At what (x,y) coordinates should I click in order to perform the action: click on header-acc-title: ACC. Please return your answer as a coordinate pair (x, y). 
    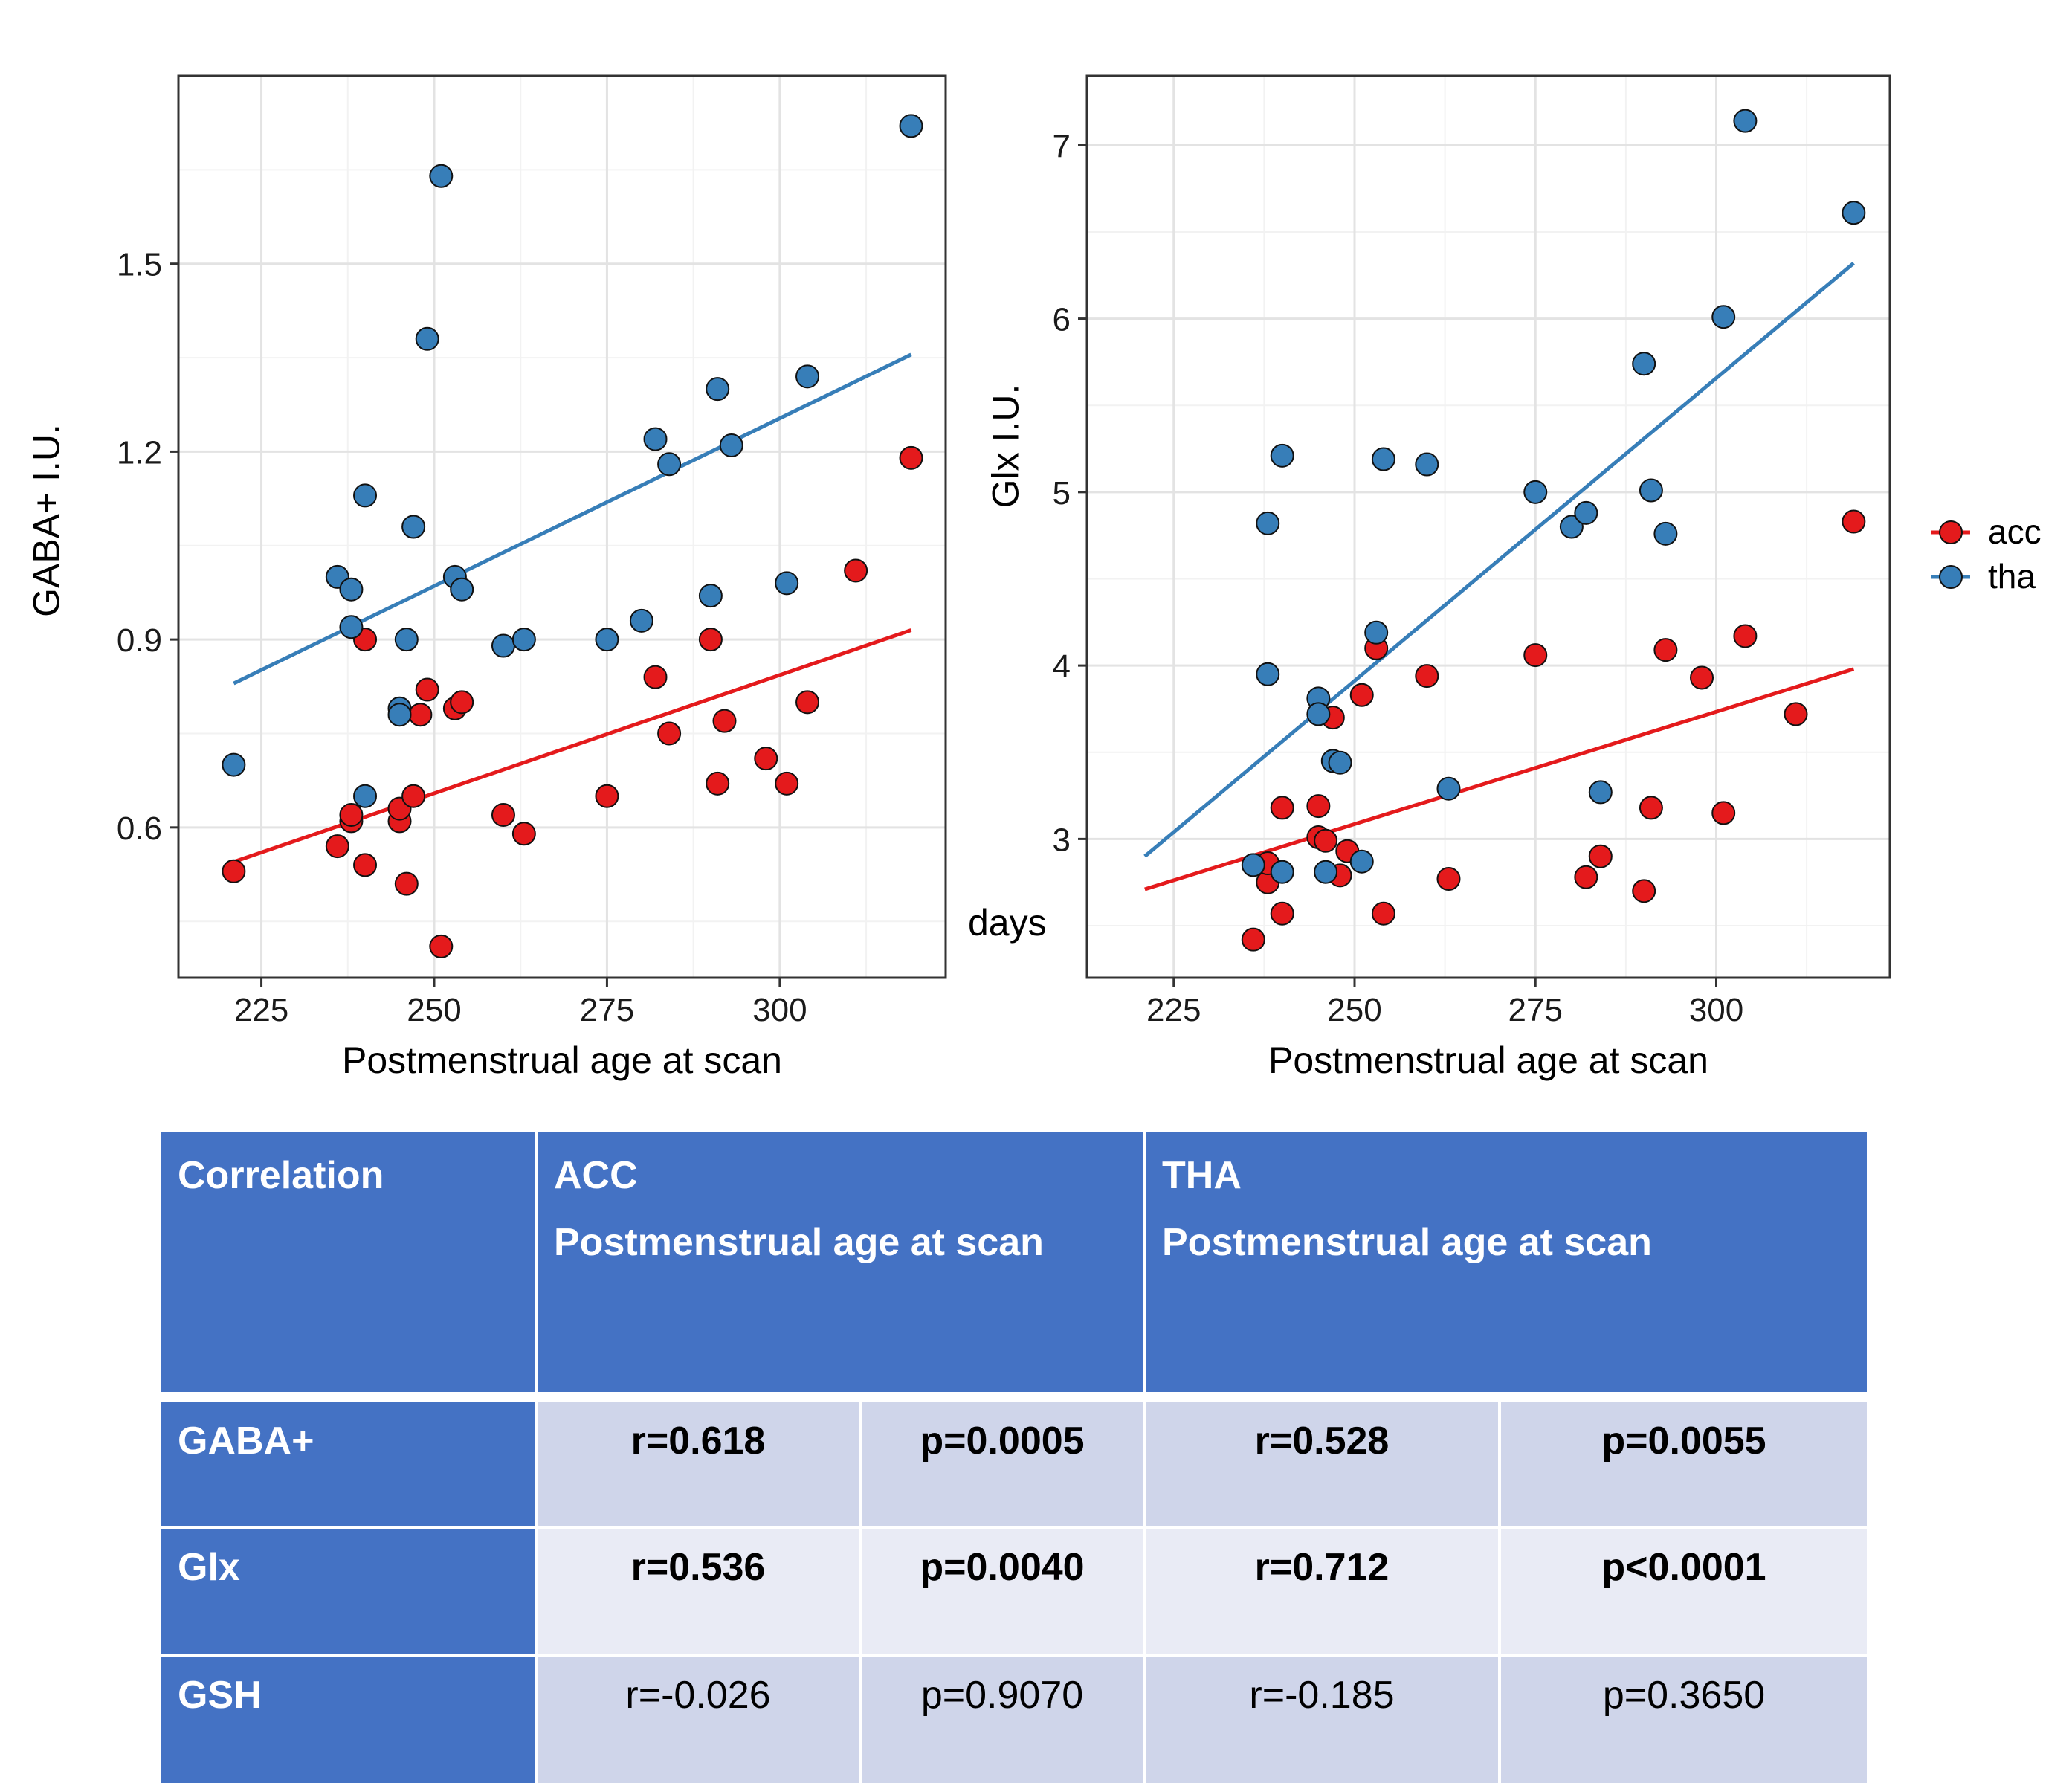
    Looking at the image, I should click on (596, 1175).